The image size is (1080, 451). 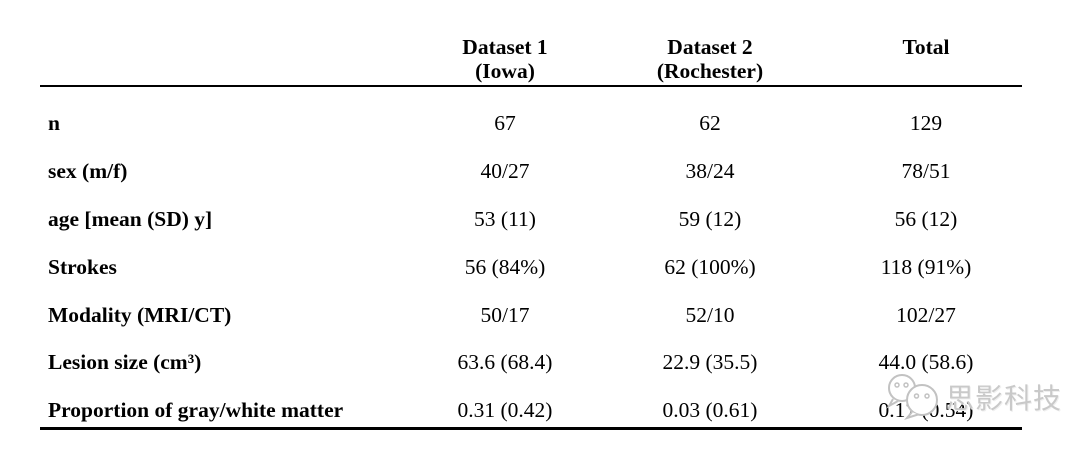 I want to click on cell-value: 0.31 (0.42), so click(x=505, y=410).